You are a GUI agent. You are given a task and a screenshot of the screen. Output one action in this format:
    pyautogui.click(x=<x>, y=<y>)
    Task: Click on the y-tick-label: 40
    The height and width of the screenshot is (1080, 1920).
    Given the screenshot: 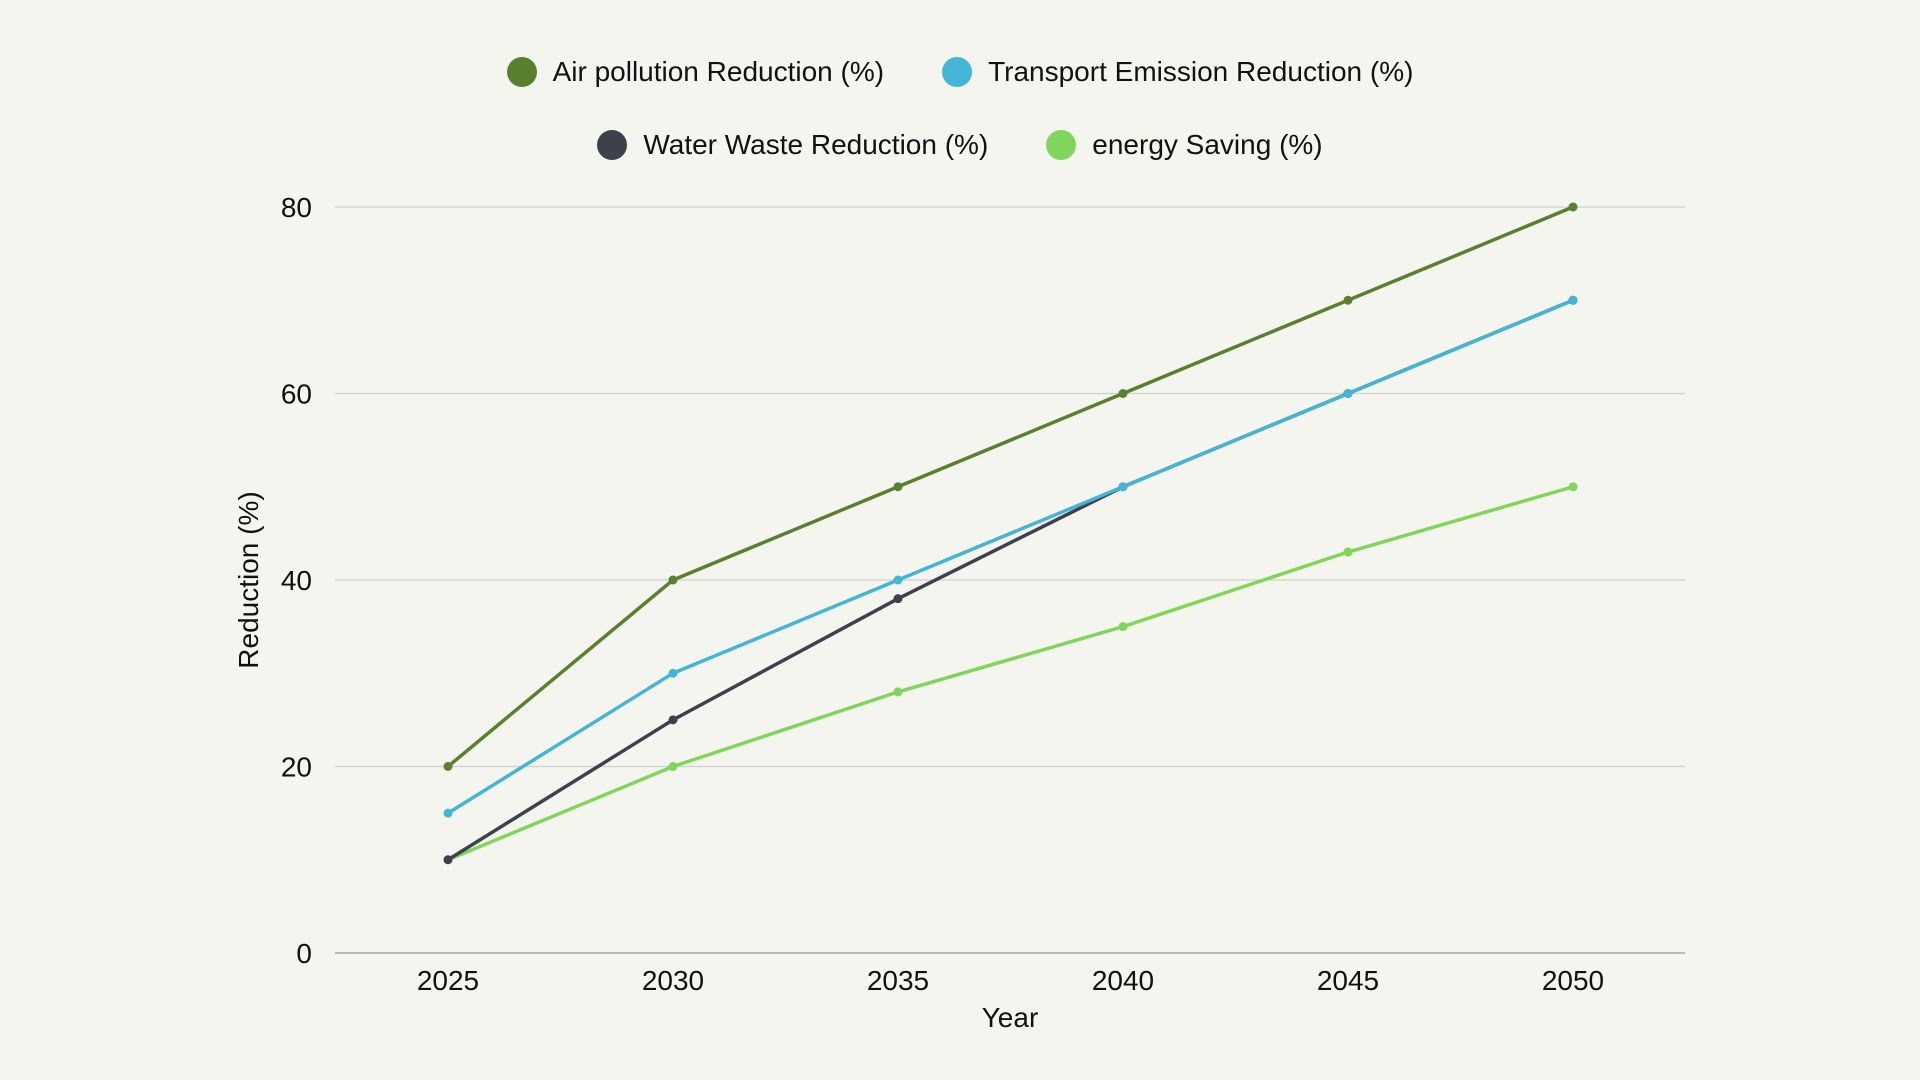 What is the action you would take?
    pyautogui.click(x=296, y=580)
    